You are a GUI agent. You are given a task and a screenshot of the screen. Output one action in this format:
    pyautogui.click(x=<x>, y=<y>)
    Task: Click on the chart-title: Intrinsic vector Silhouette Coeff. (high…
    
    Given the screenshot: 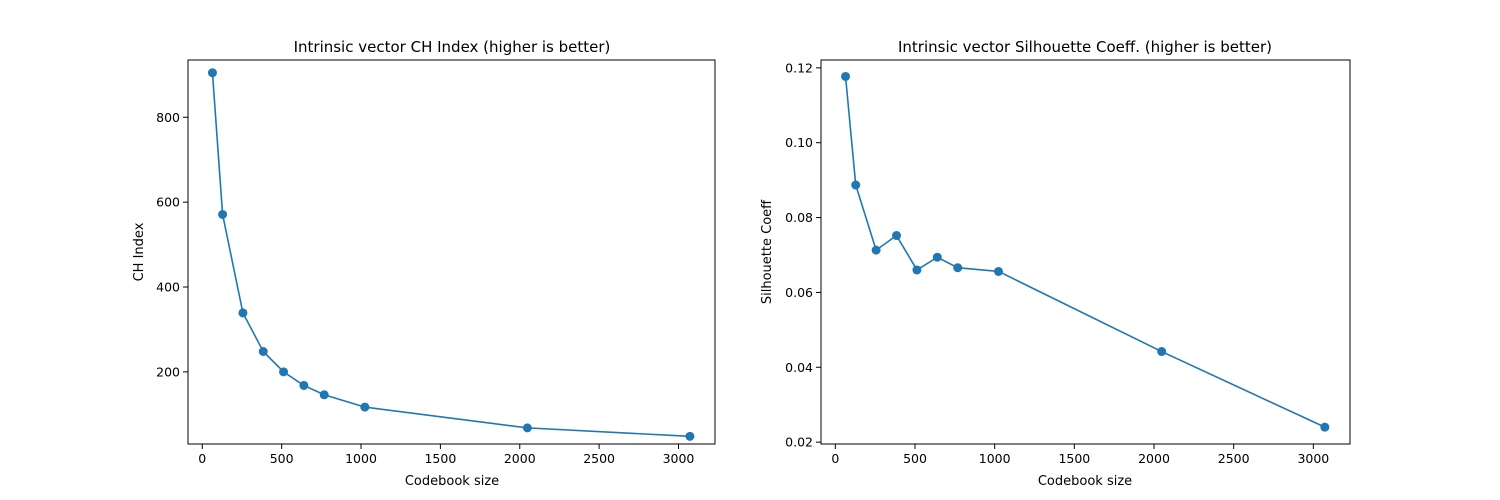 What is the action you would take?
    pyautogui.click(x=1085, y=47)
    